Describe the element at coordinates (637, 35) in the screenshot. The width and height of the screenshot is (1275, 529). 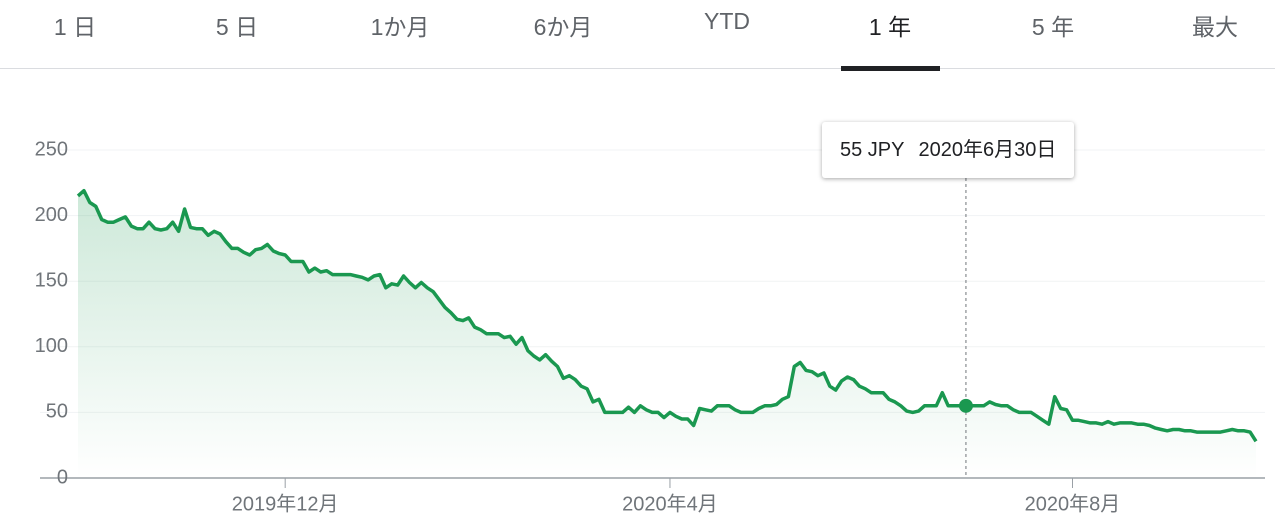
I see `range-tabs: 1 日 5 日 1か月 6か月 YTD 1 年 5 年 最大` at that location.